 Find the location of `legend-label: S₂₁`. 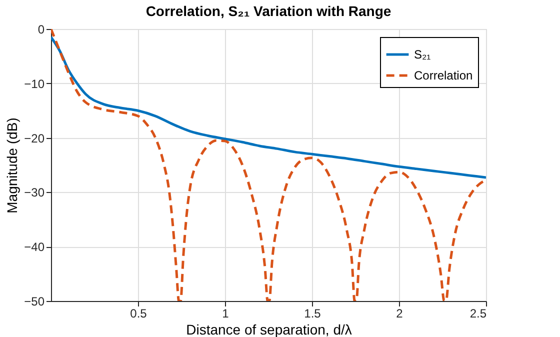

legend-label: S₂₁ is located at coordinates (422, 55).